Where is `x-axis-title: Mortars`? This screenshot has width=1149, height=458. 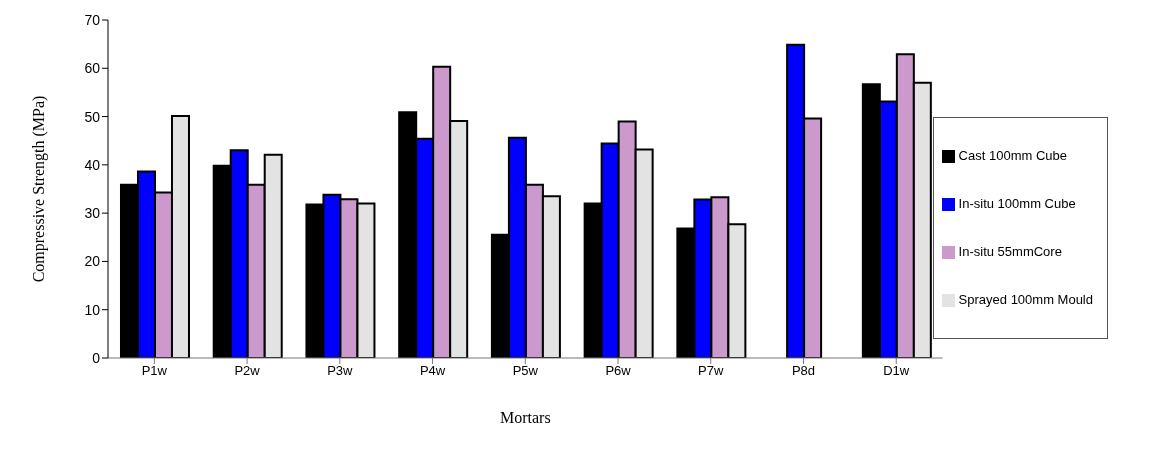 x-axis-title: Mortars is located at coordinates (525, 417).